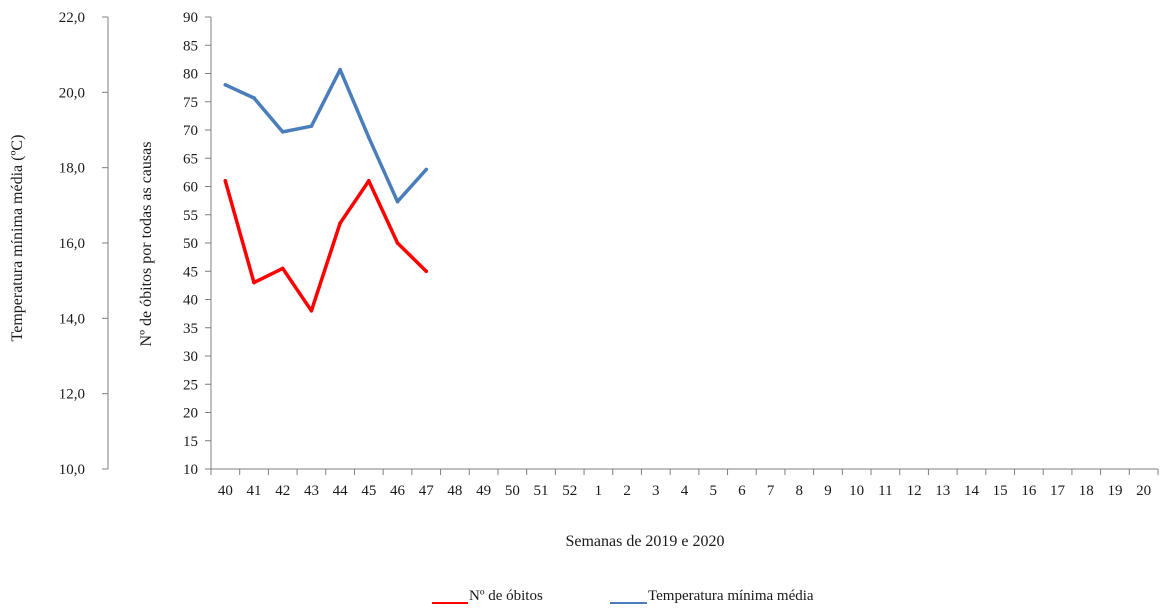 Image resolution: width=1161 pixels, height=610 pixels. What do you see at coordinates (225, 491) in the screenshot?
I see `x-tick-label: 40` at bounding box center [225, 491].